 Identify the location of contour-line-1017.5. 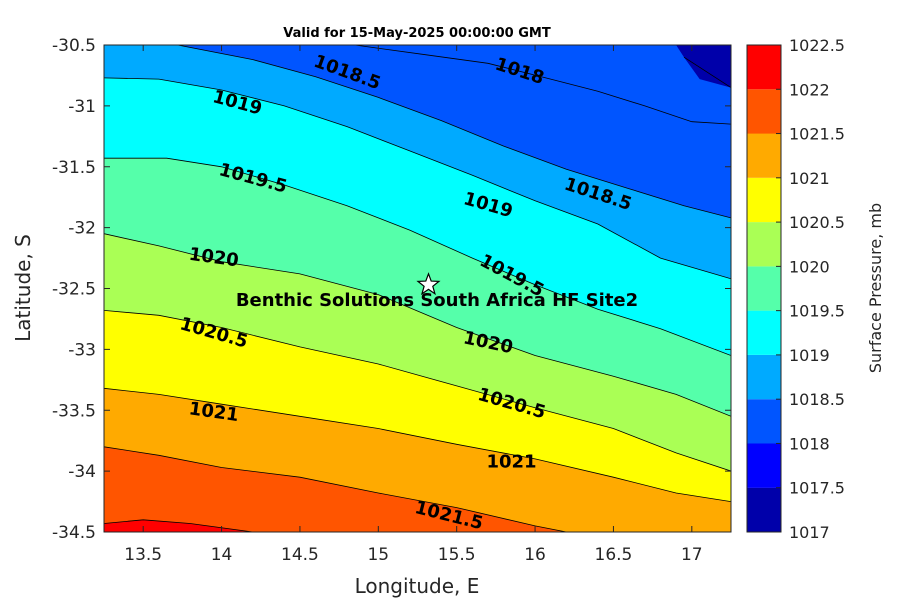
(707, 72).